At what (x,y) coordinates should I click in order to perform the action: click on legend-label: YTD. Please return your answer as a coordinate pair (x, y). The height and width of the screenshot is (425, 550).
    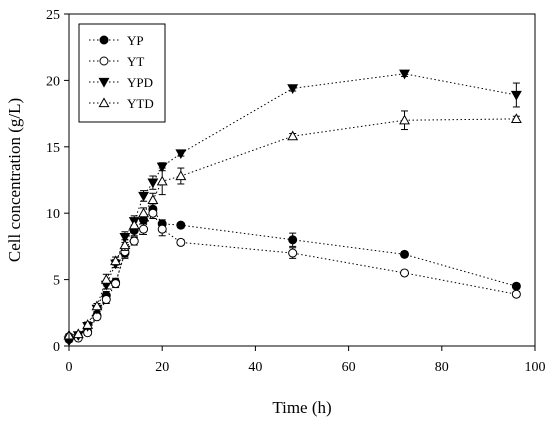
    Looking at the image, I should click on (140, 103).